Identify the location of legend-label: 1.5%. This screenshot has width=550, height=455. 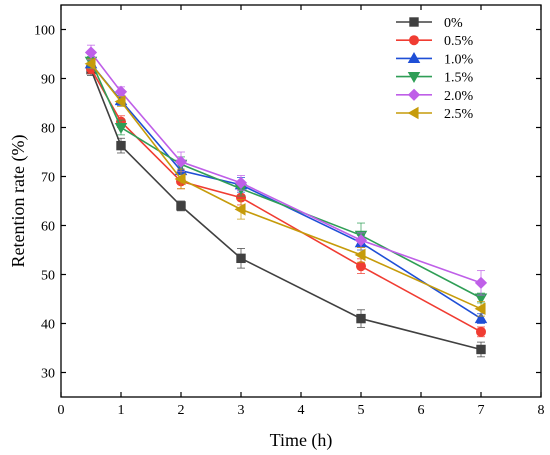
(459, 78).